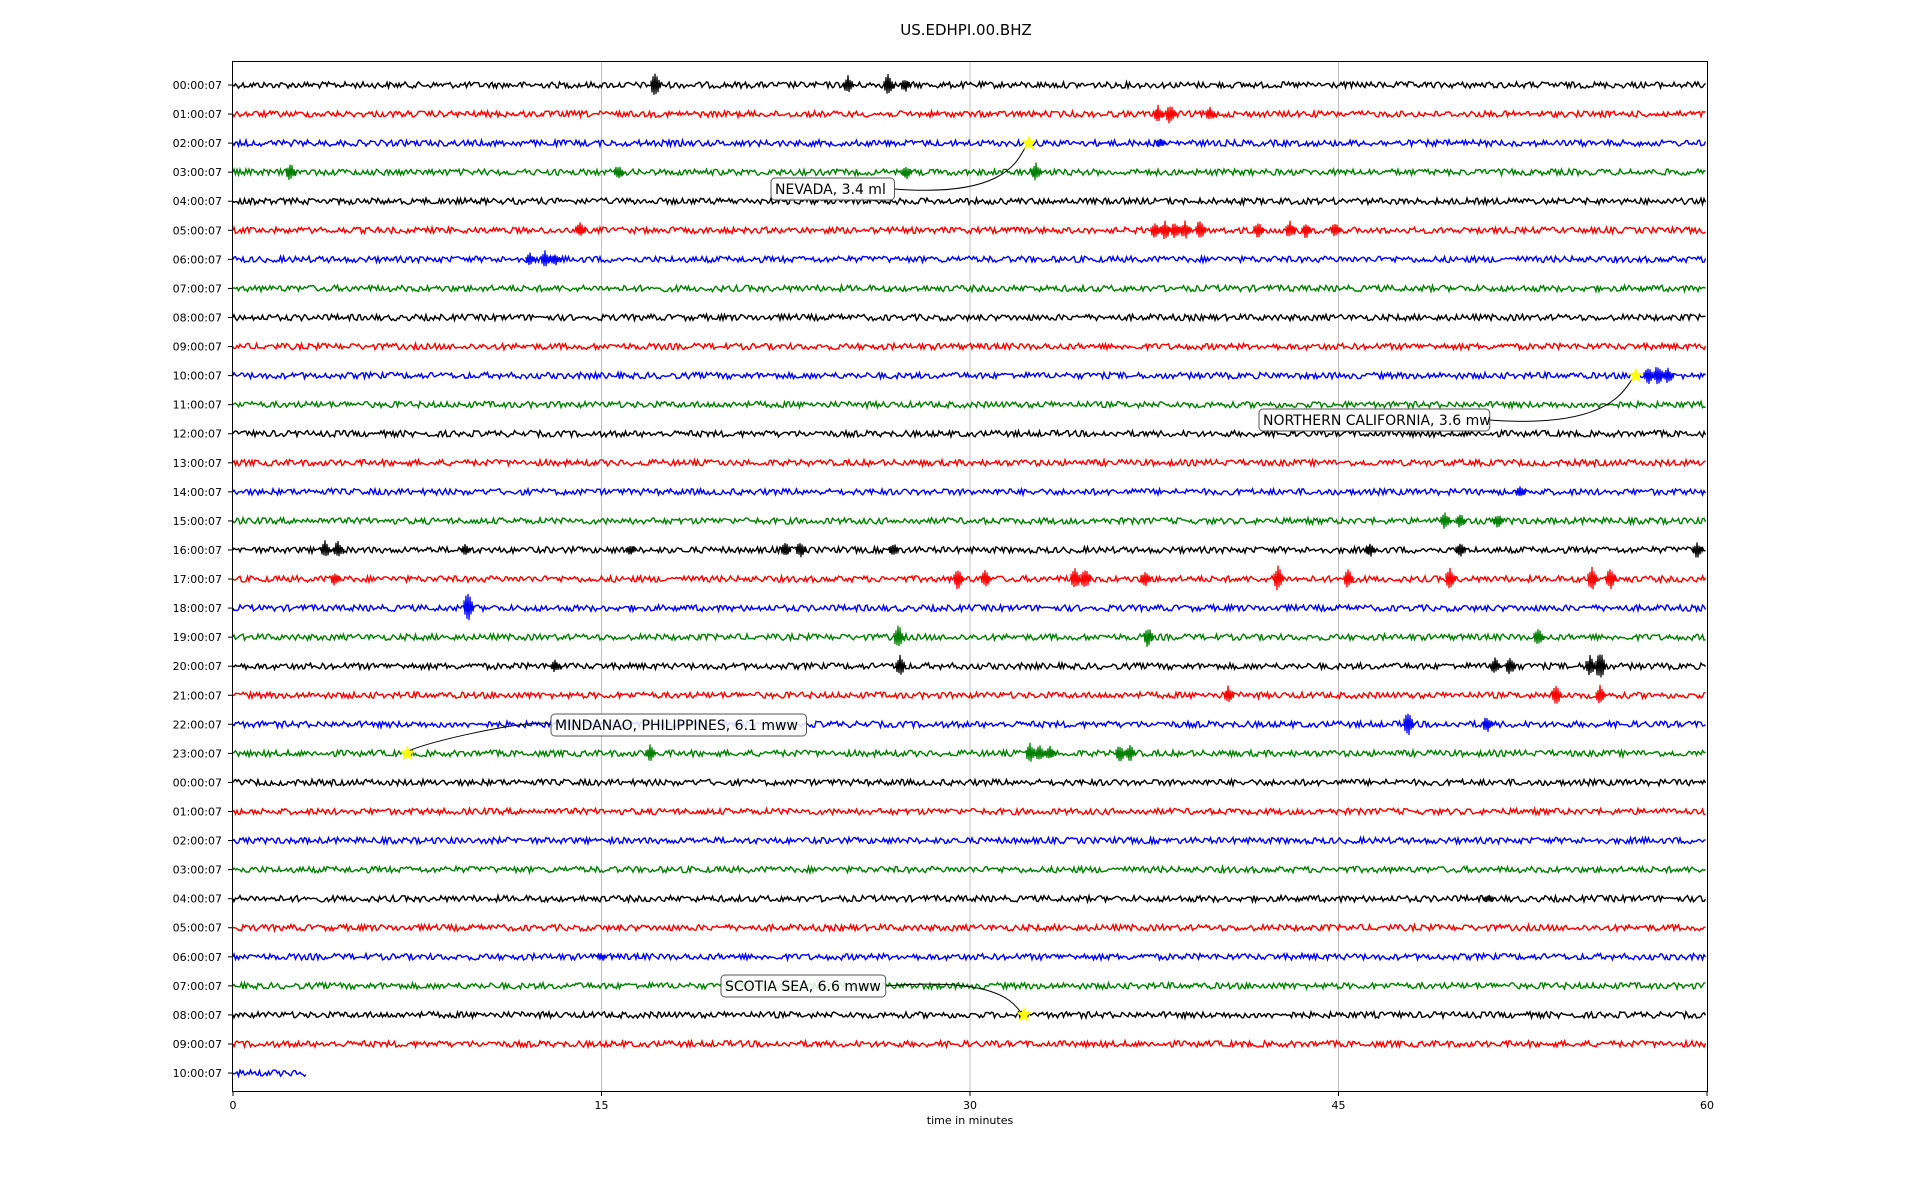 The width and height of the screenshot is (1920, 1200). What do you see at coordinates (197, 695) in the screenshot?
I see `row-label: 21:00:07` at bounding box center [197, 695].